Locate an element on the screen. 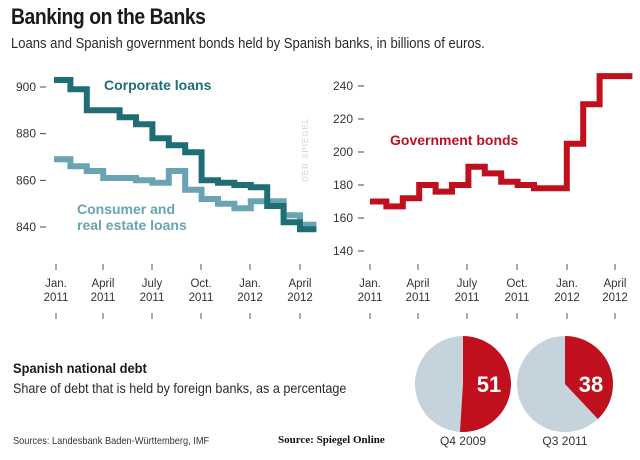 The height and width of the screenshot is (460, 640). y-tick-label: 880 is located at coordinates (26, 134).